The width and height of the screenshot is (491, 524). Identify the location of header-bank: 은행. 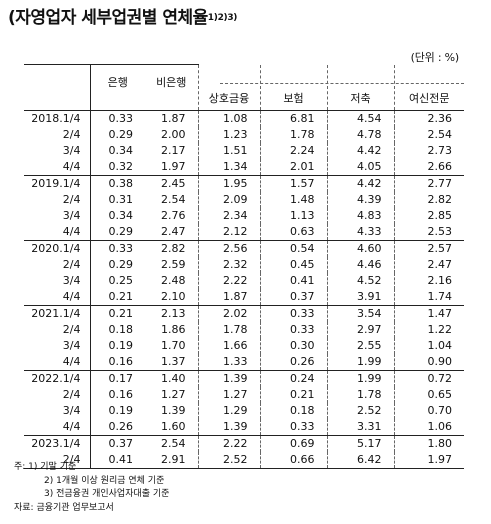
(117, 87).